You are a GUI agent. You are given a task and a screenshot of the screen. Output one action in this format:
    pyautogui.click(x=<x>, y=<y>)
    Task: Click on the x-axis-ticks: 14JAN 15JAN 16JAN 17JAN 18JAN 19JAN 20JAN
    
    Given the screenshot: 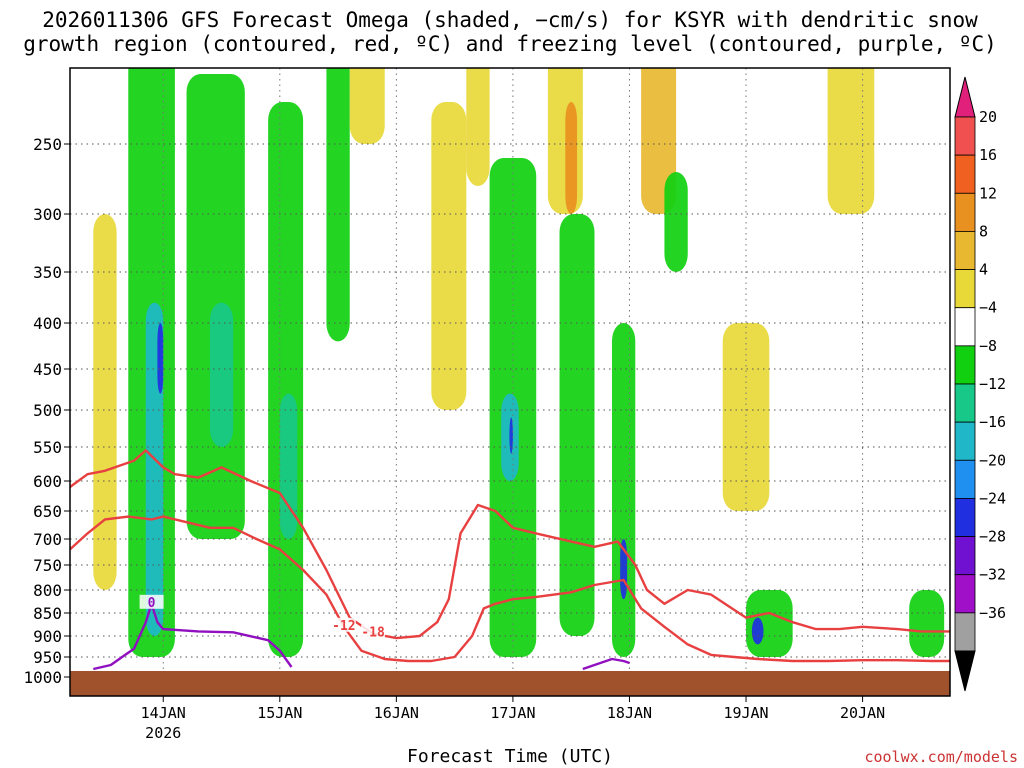 What is the action you would take?
    pyautogui.click(x=513, y=709)
    